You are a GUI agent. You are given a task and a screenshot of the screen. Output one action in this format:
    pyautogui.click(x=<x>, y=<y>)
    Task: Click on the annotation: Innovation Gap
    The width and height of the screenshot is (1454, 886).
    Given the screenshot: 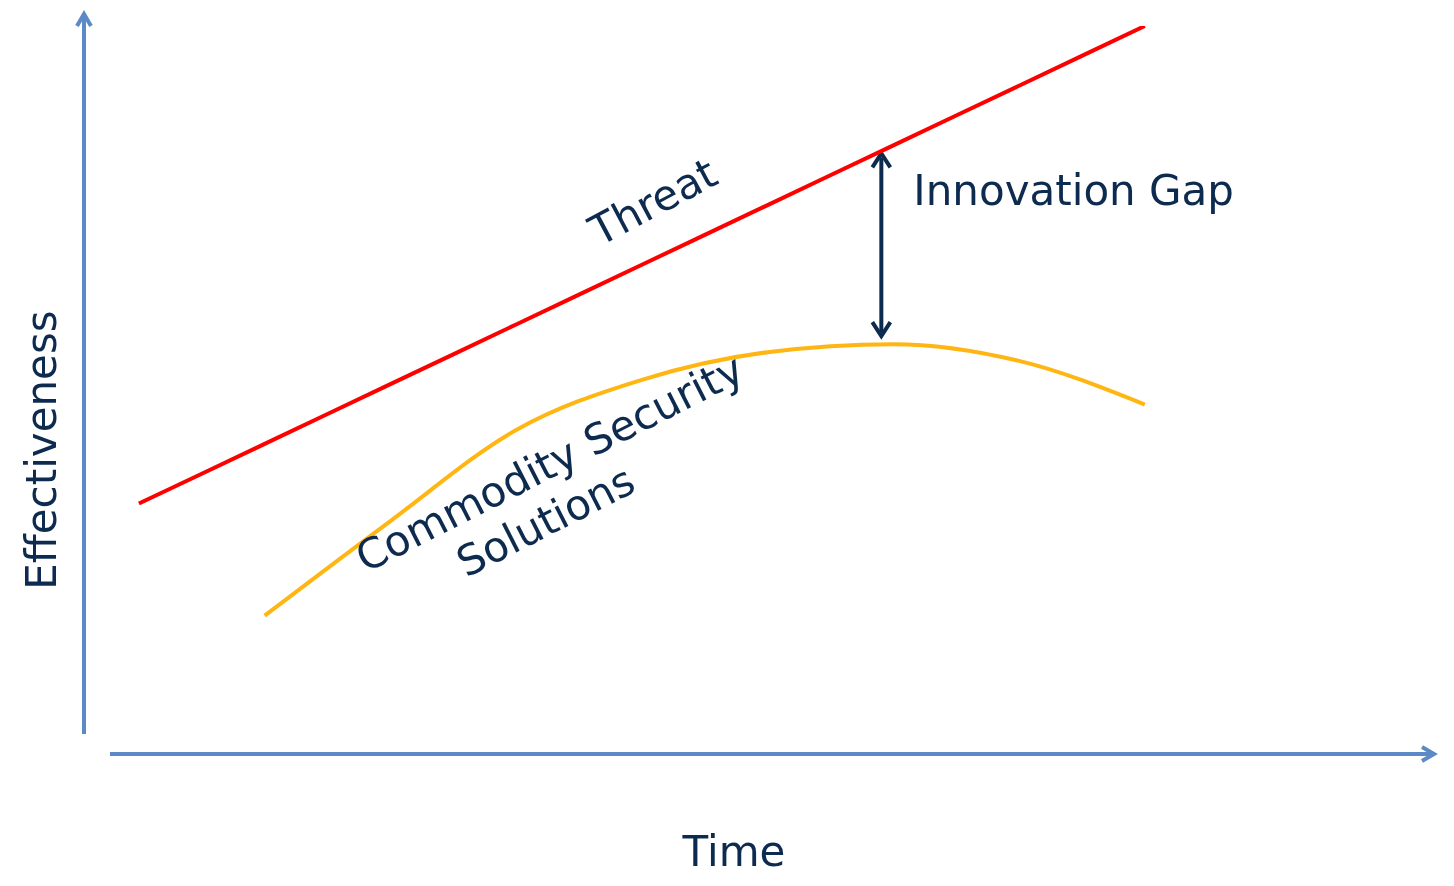 What is the action you would take?
    pyautogui.click(x=1074, y=190)
    